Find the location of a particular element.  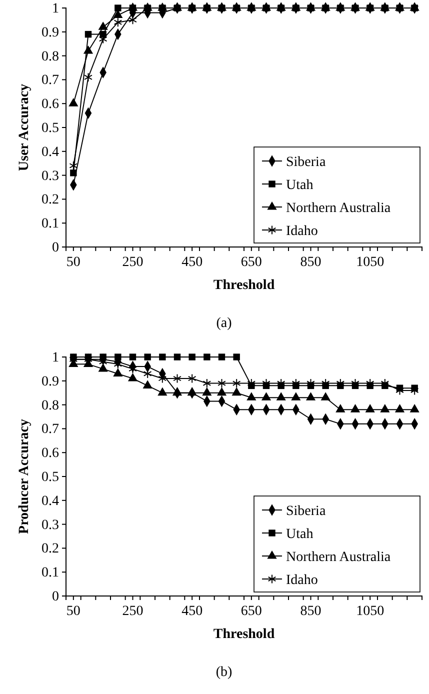

text: (b) is located at coordinates (224, 672).